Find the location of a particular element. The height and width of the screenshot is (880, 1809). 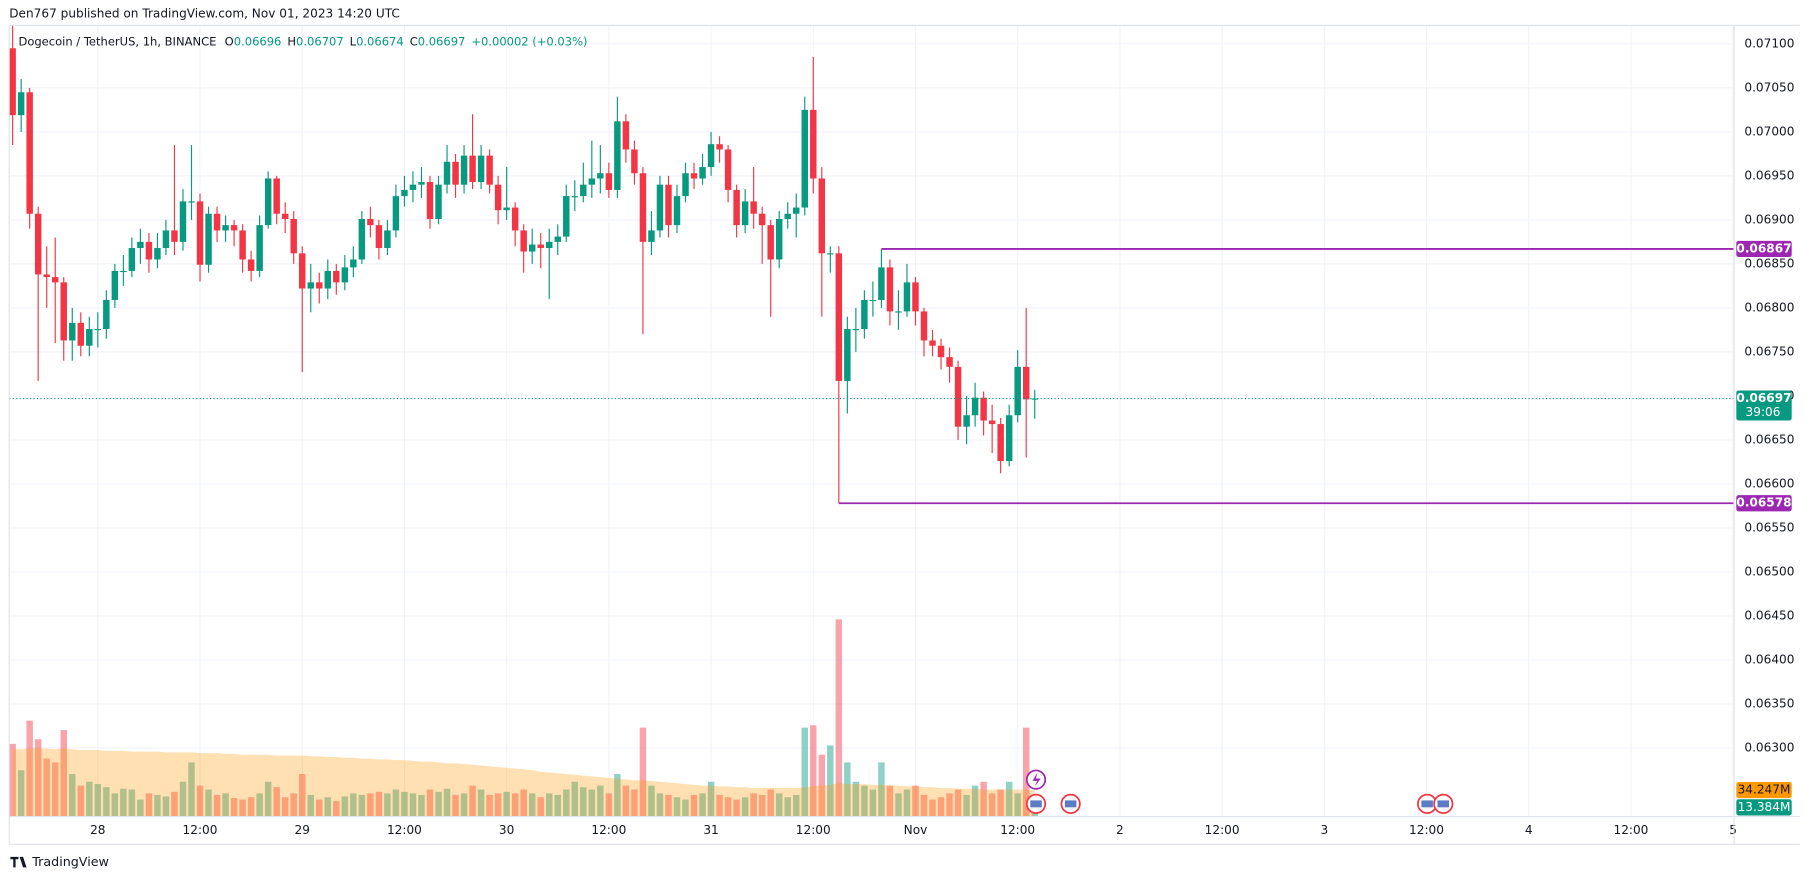

logo is located at coordinates (18, 862).